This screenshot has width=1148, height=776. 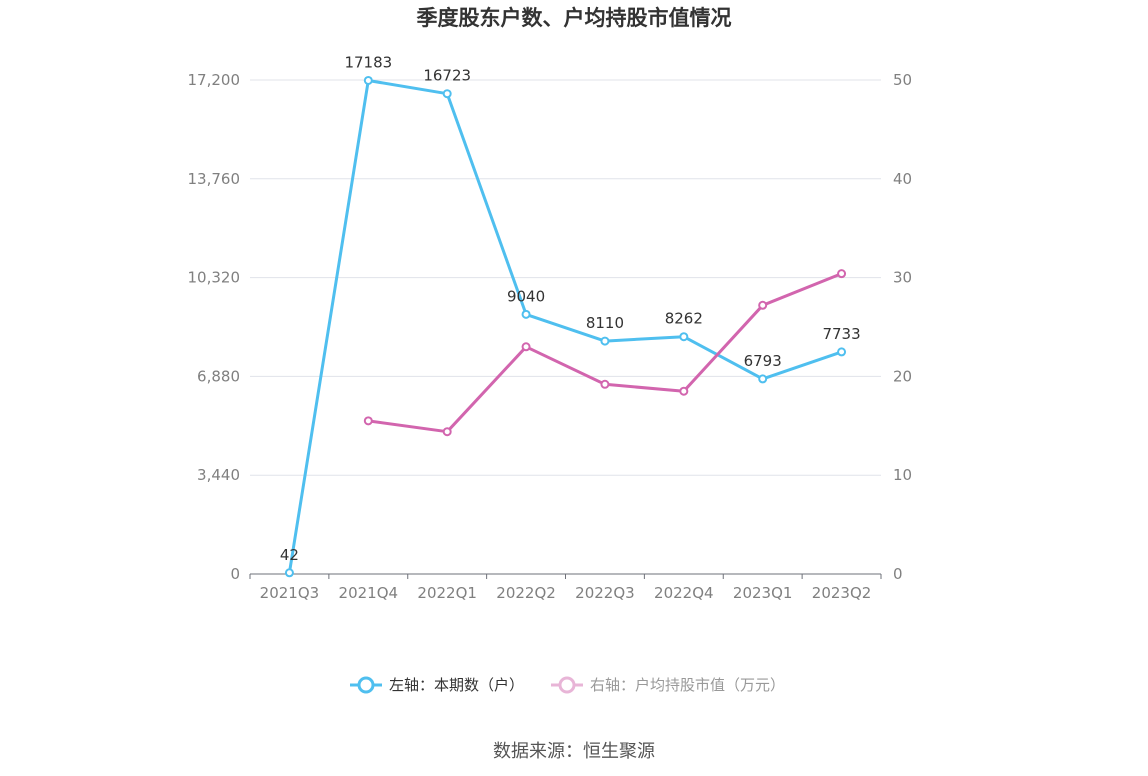 What do you see at coordinates (574, 751) in the screenshot?
I see `source-text: 数据来源：恒生聚源` at bounding box center [574, 751].